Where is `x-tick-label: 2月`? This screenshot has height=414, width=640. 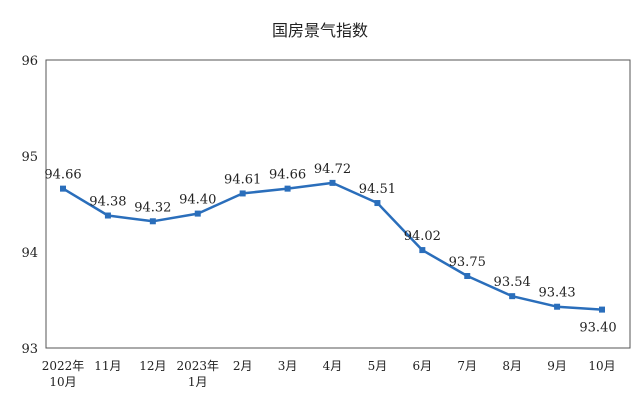 x-tick-label: 2月 is located at coordinates (243, 366).